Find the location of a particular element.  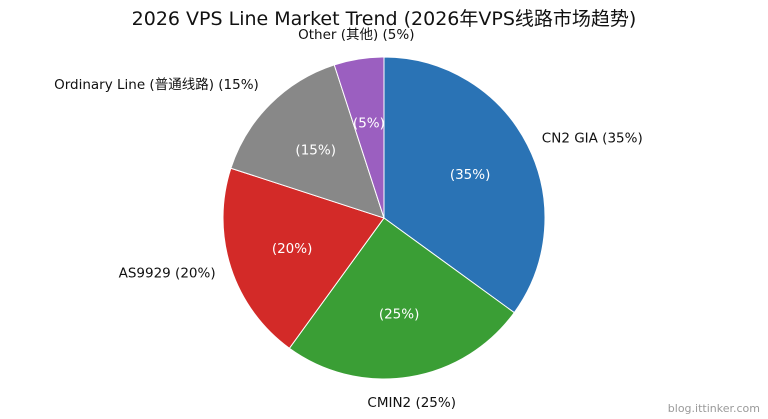

pie-slice-as9929 is located at coordinates (303, 258).